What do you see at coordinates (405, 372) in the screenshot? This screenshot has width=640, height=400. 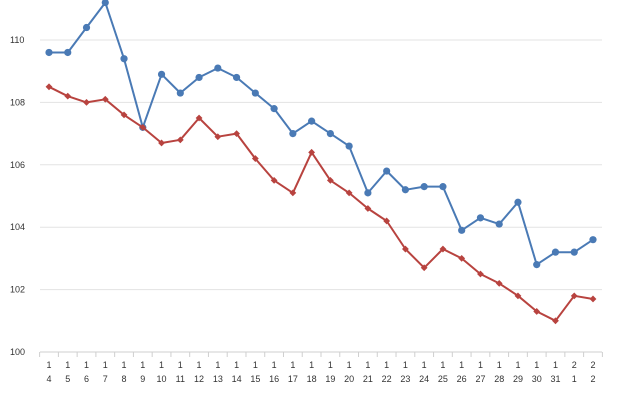 I see `x-tick-label: 1 23` at bounding box center [405, 372].